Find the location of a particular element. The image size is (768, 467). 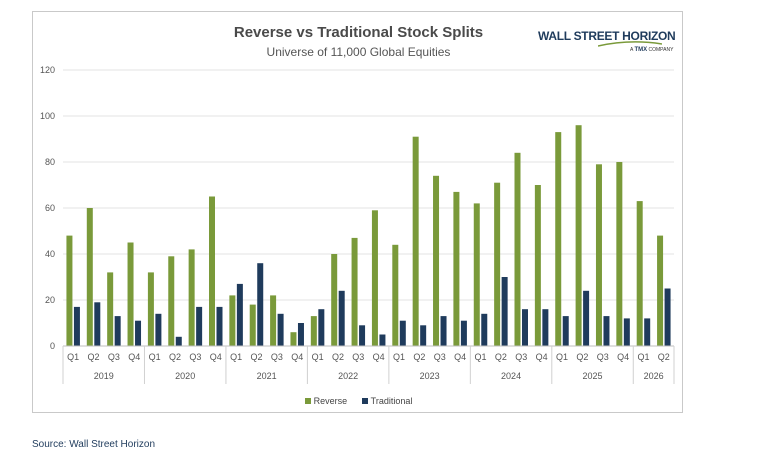

legend-label-traditional: Traditional is located at coordinates (391, 401).